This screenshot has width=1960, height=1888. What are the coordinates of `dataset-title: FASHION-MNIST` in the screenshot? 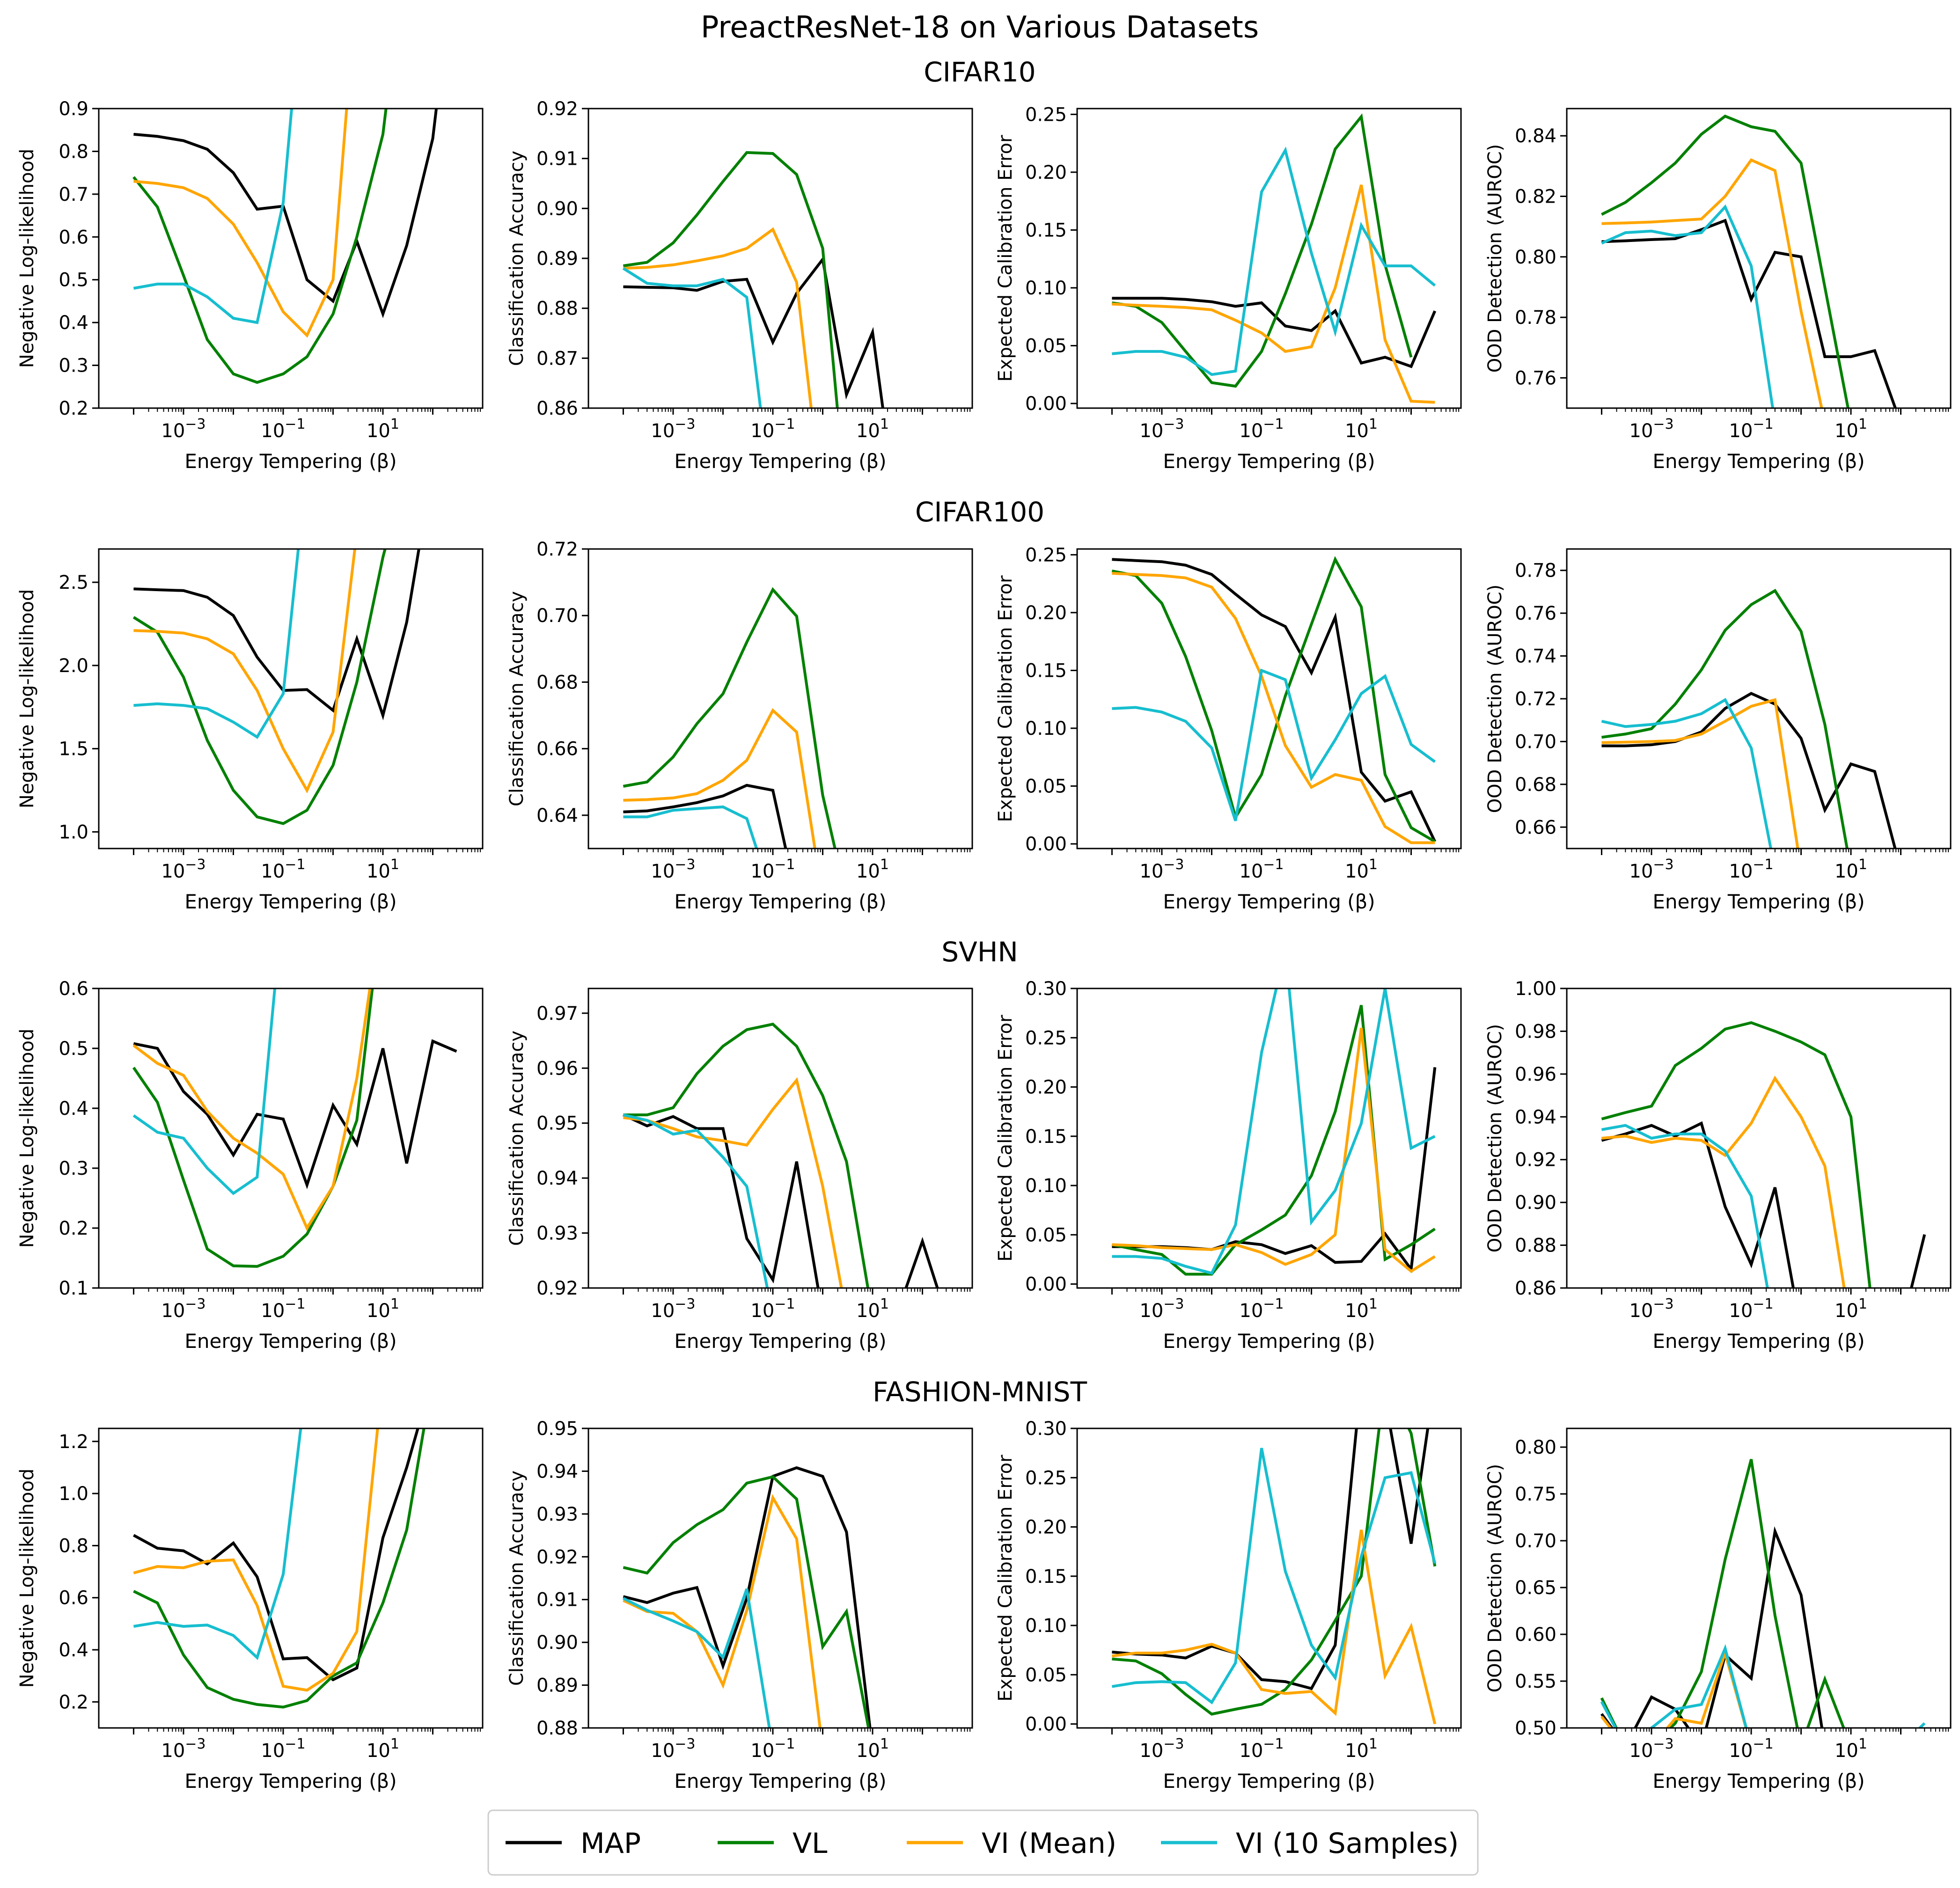 It's located at (980, 1392).